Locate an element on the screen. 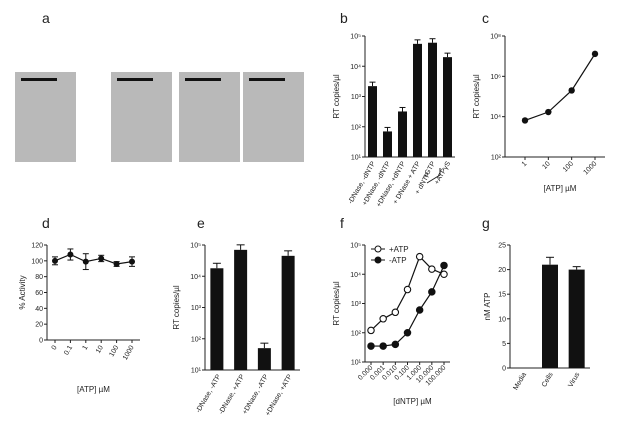 The width and height of the screenshot is (617, 422). y-tick-label-e: 10⁵ is located at coordinates (195, 246).